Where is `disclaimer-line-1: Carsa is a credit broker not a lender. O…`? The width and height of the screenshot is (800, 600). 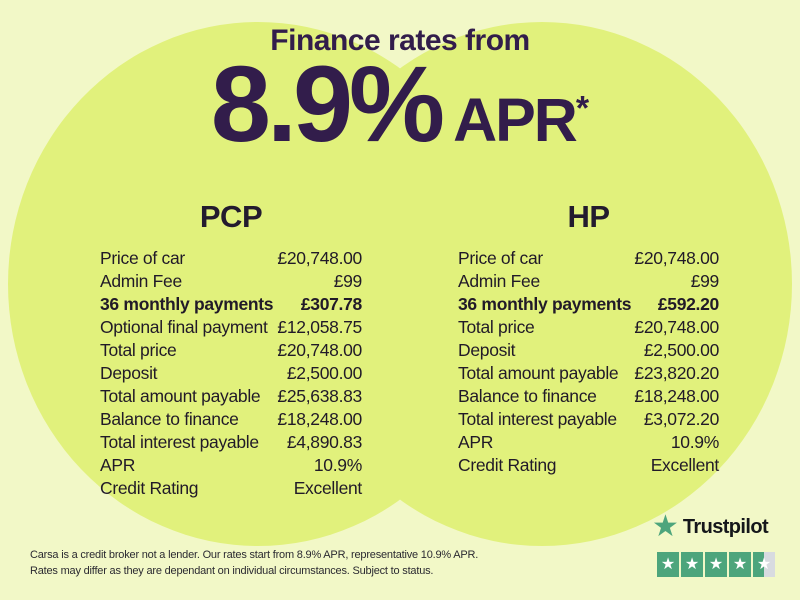 disclaimer-line-1: Carsa is a credit broker not a lender. O… is located at coordinates (254, 555).